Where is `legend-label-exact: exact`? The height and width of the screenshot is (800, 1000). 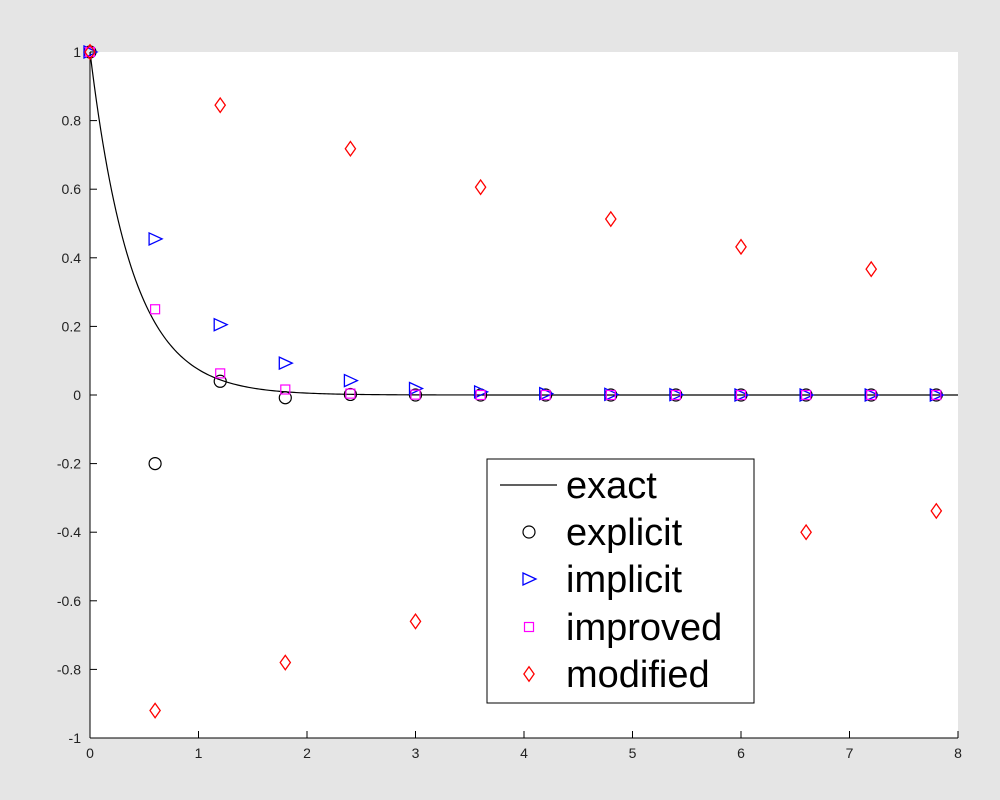 legend-label-exact: exact is located at coordinates (611, 486).